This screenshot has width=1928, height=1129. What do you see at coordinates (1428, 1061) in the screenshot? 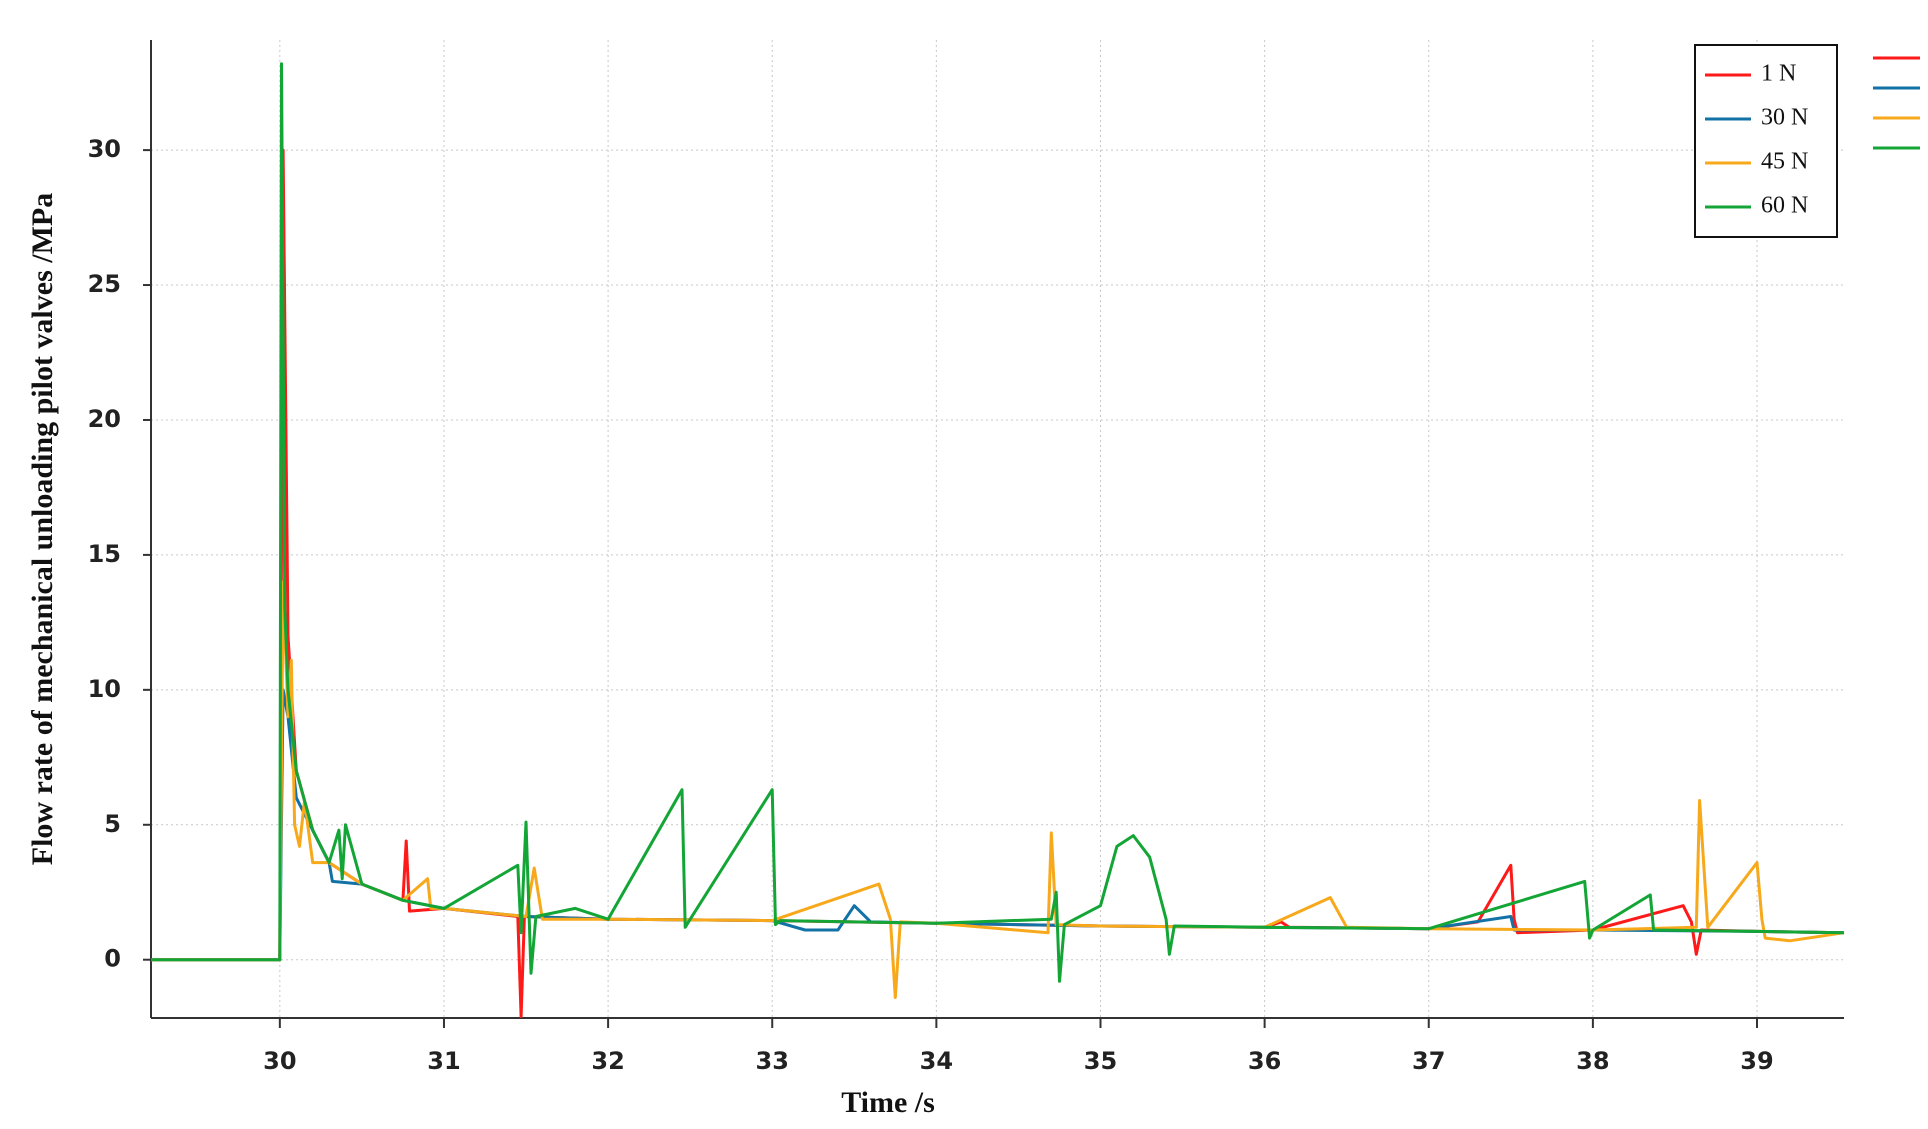
I see `x-tick-label: 37` at bounding box center [1428, 1061].